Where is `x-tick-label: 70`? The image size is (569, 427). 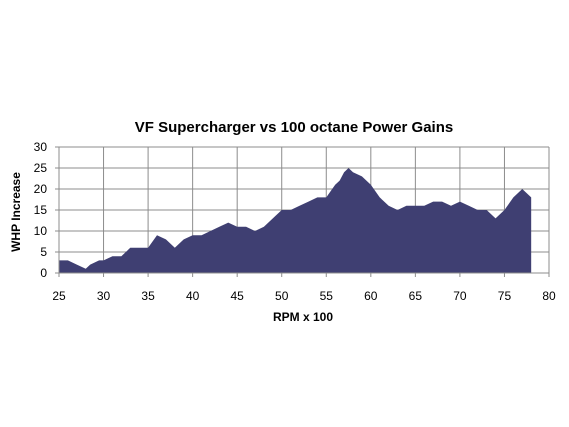 x-tick-label: 70 is located at coordinates (460, 296).